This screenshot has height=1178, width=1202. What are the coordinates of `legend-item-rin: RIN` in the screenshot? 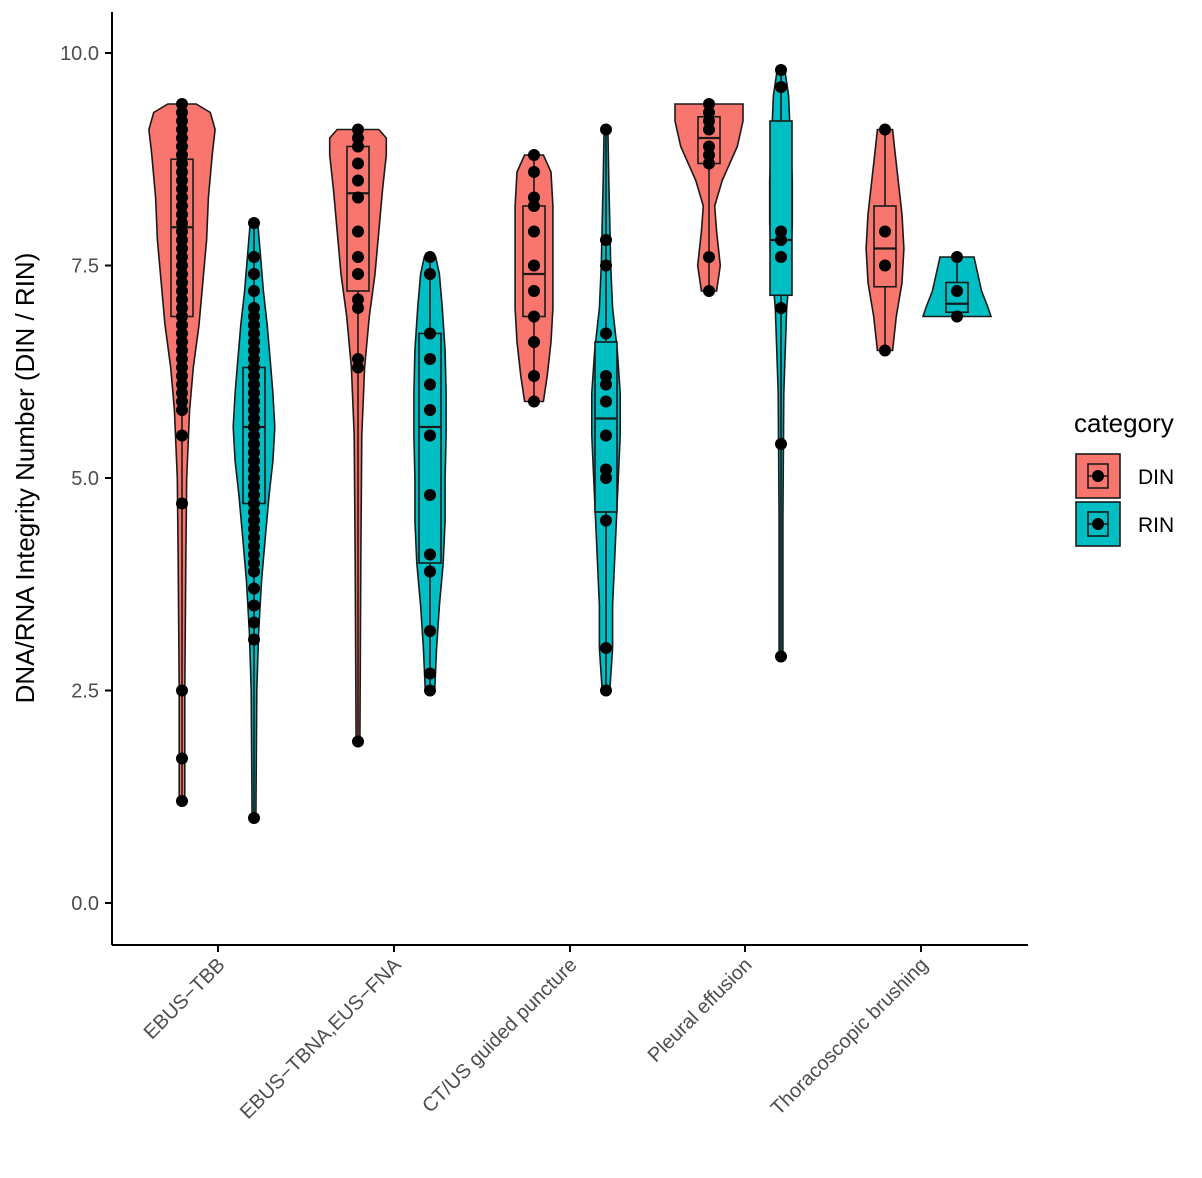 It's located at (1124, 524).